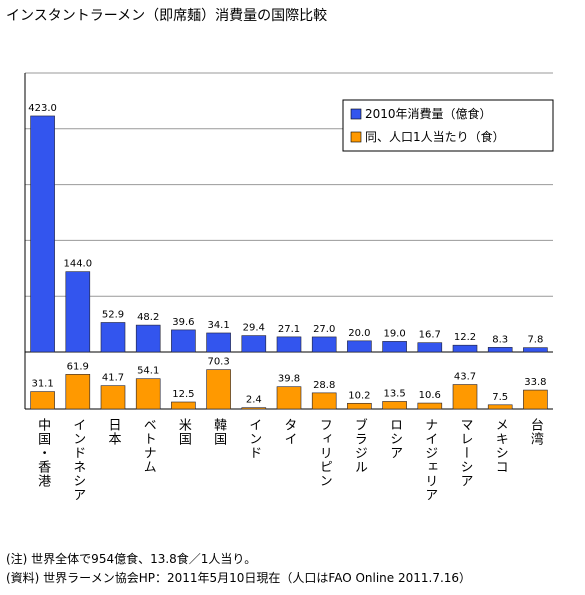 The height and width of the screenshot is (595, 585). I want to click on value-label: 54.1, so click(148, 371).